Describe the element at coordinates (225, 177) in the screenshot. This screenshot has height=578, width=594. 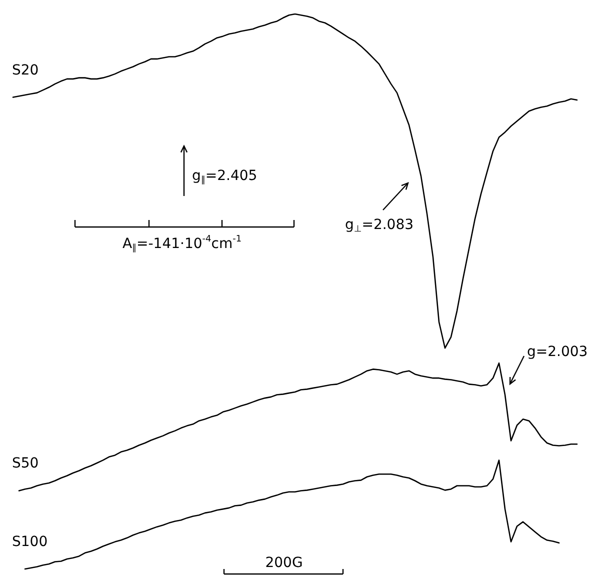
I see `annotation: g∥=2.405` at that location.